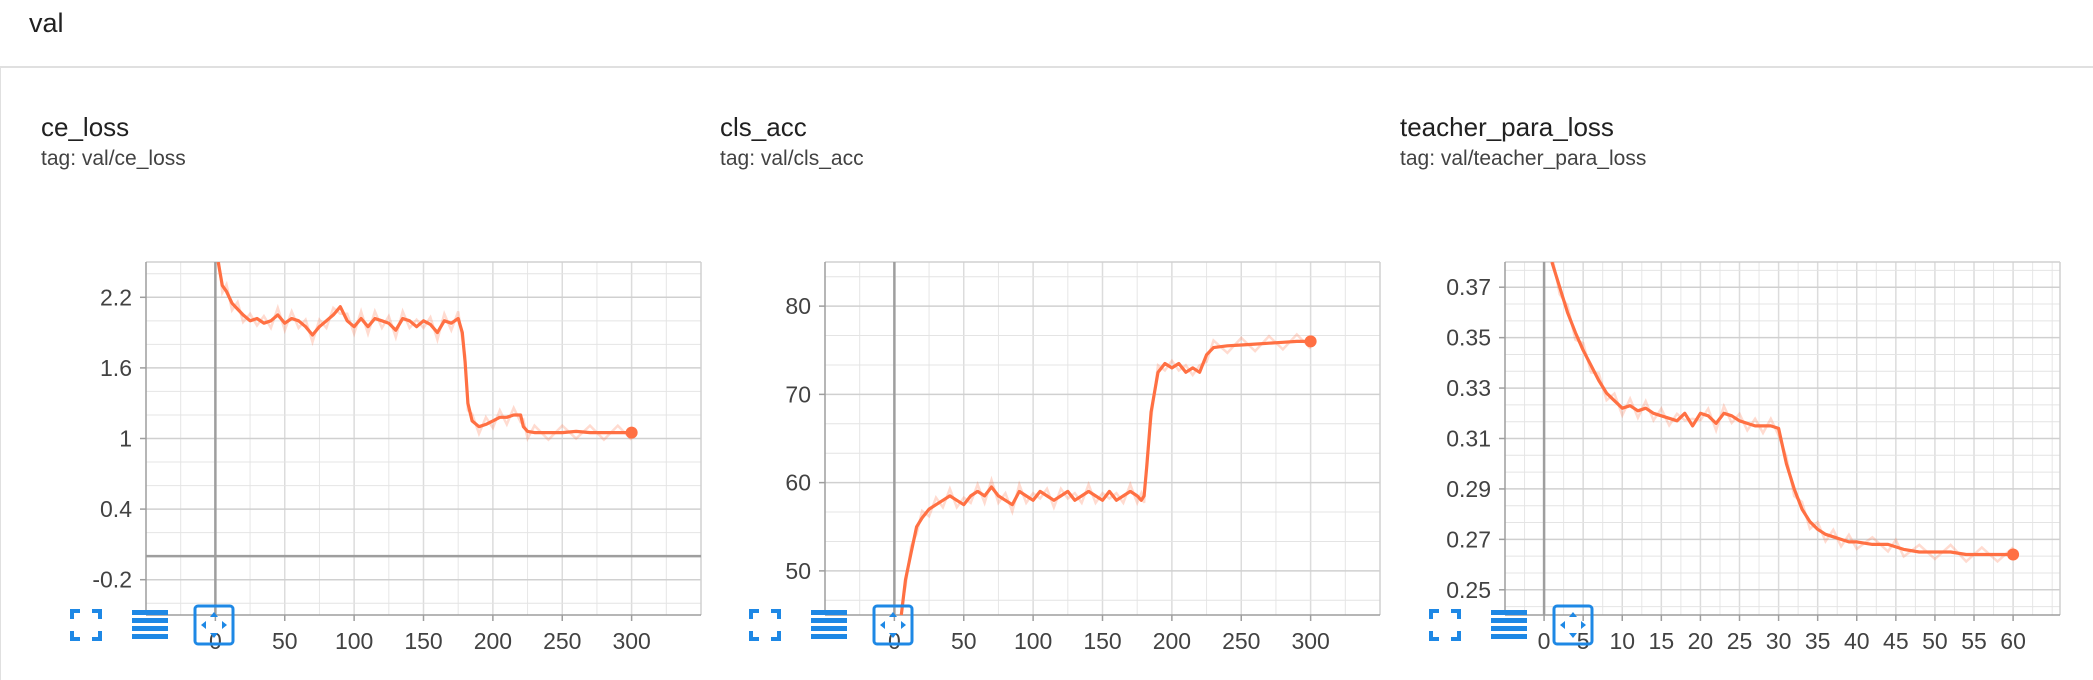 Image resolution: width=2093 pixels, height=680 pixels. What do you see at coordinates (1662, 641) in the screenshot?
I see `x-tick-label: 15` at bounding box center [1662, 641].